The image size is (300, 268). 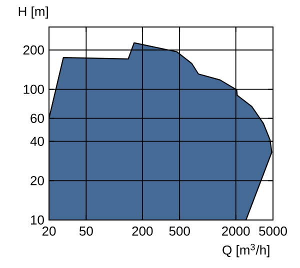 I want to click on y-tick-label: 200, so click(x=33, y=50).